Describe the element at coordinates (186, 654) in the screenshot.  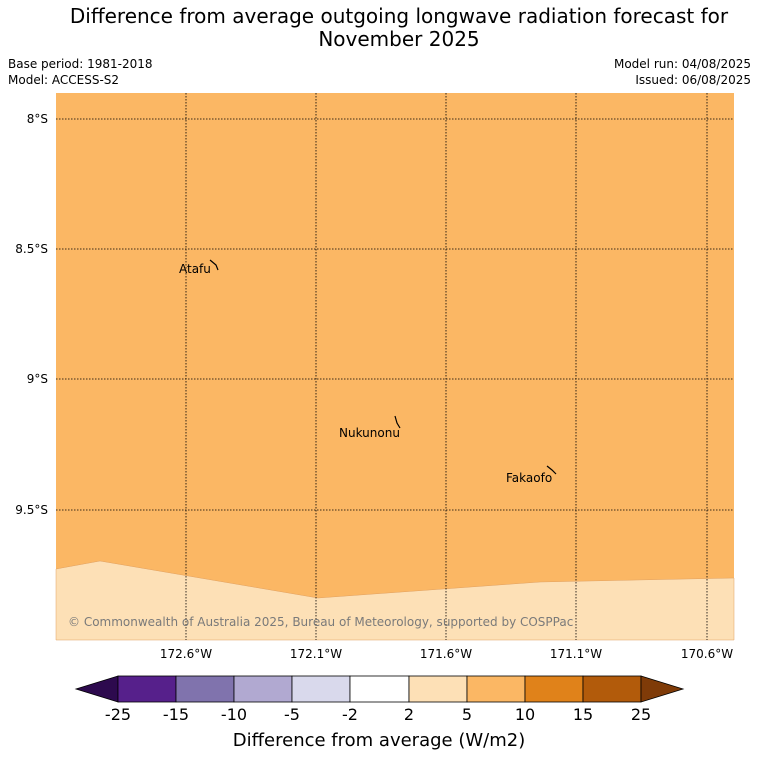
I see `lon-label-172-6w: 172.6°W` at that location.